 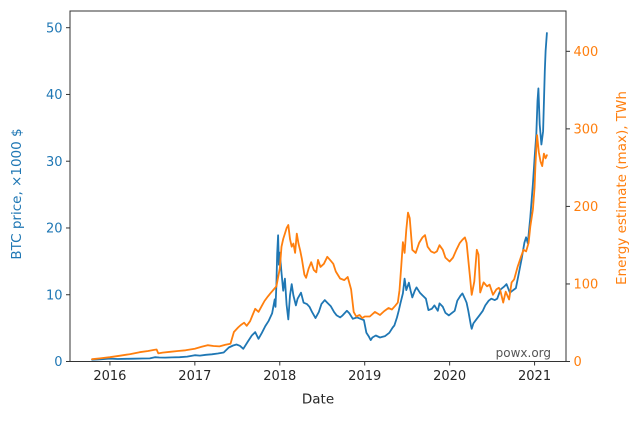 I want to click on watermark-text: powx.org, so click(x=523, y=353).